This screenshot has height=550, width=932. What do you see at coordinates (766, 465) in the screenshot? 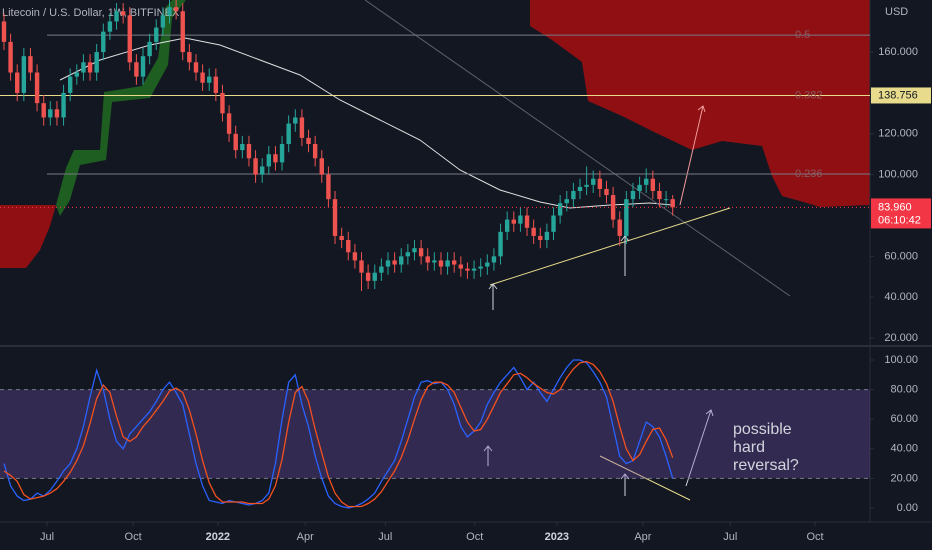
I see `annotation: reversal?` at bounding box center [766, 465].